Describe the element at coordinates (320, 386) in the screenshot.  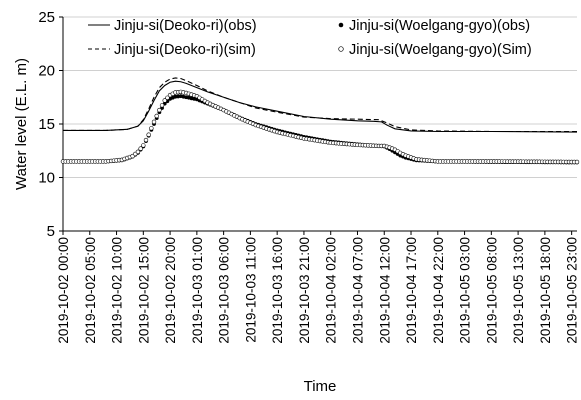
I see `x-axis-title: Time` at that location.